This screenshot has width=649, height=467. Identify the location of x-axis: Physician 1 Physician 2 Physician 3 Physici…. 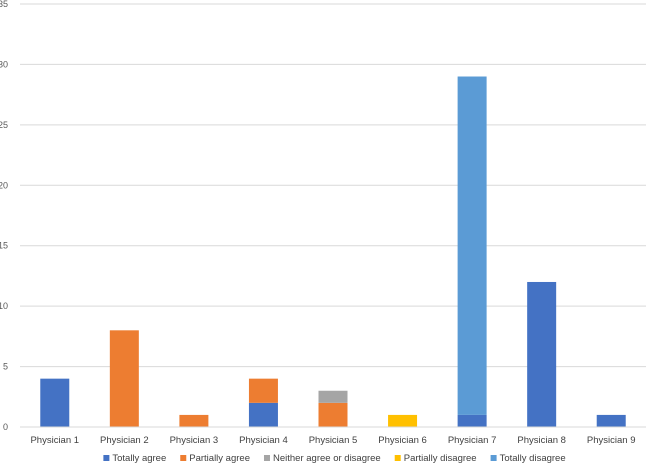
(333, 436).